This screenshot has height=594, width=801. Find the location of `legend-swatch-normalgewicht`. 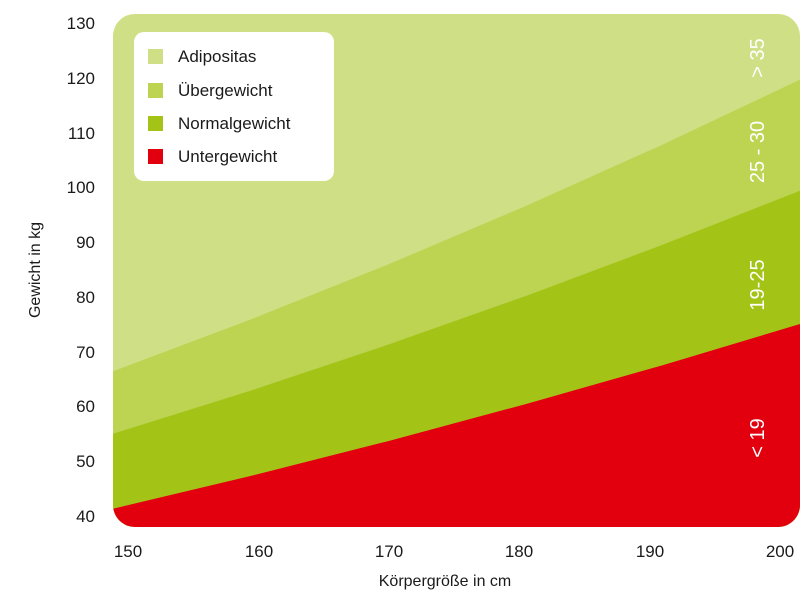

legend-swatch-normalgewicht is located at coordinates (155, 123).